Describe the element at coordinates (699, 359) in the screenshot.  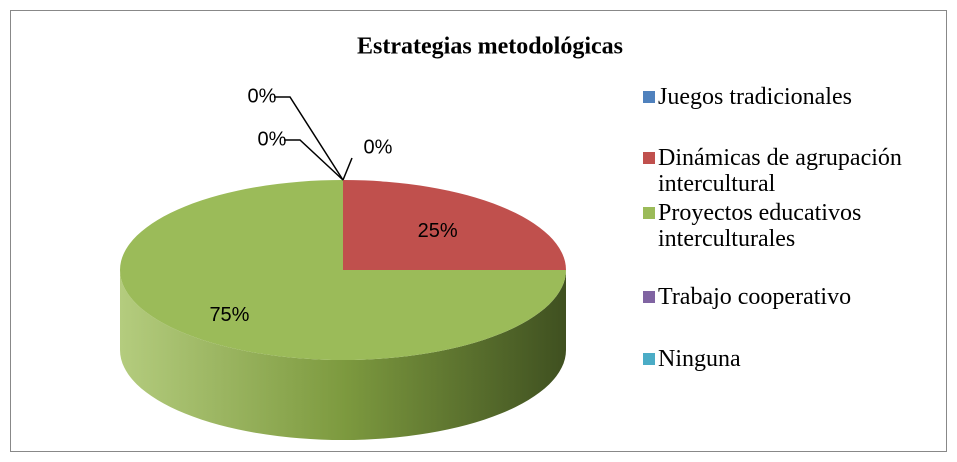
I see `legend-label: Ninguna` at that location.